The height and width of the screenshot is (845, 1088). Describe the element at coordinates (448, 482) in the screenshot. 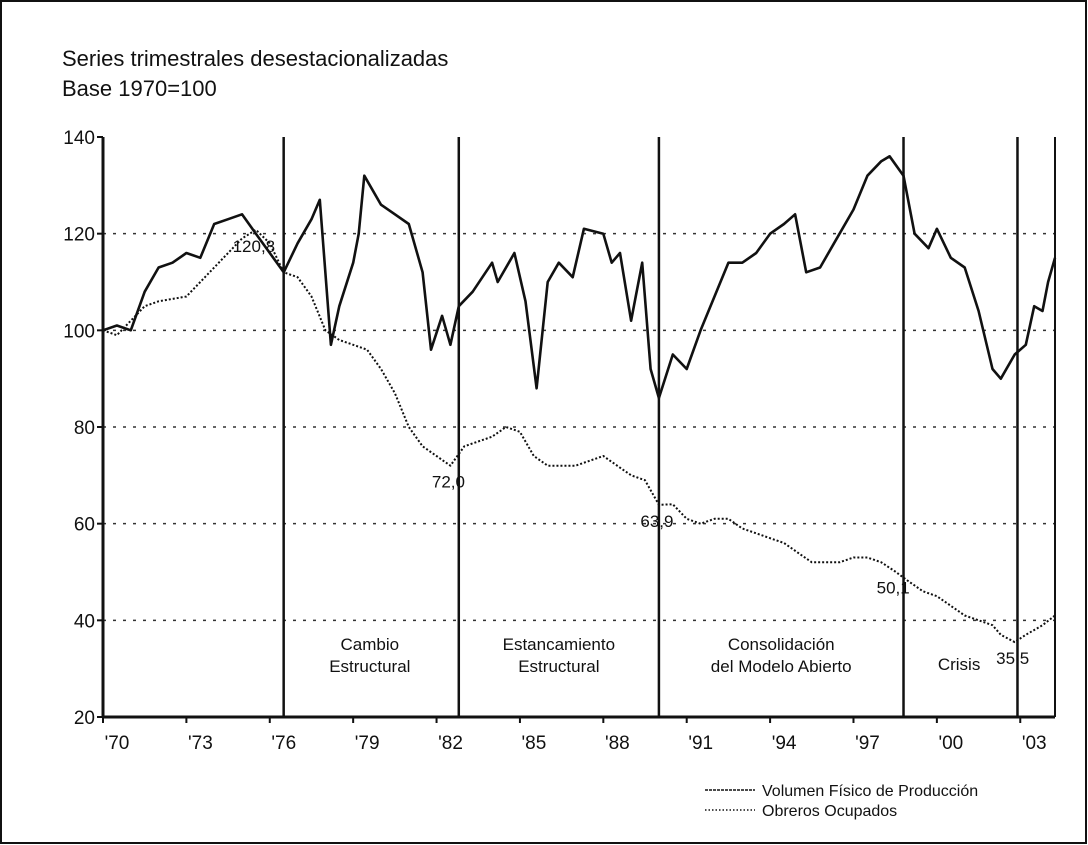

I see `value-annotation: 72,0` at that location.